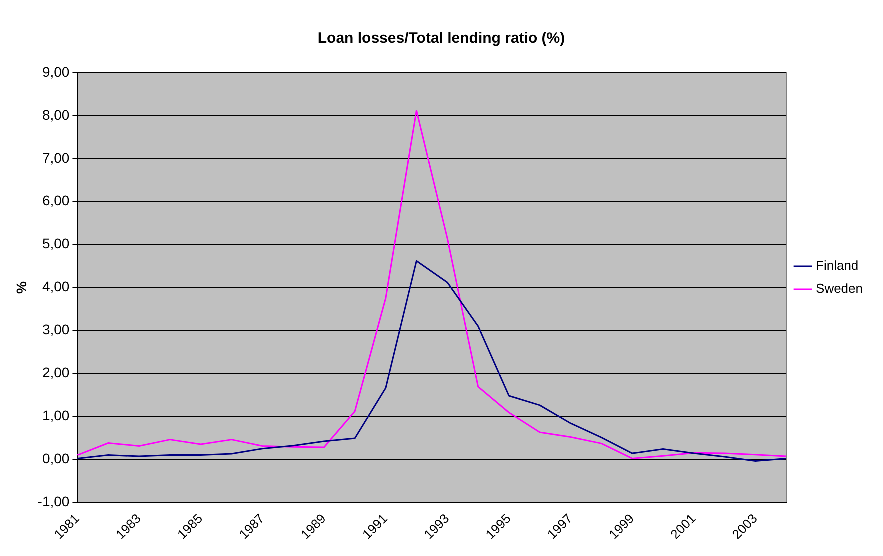 This screenshot has height=556, width=883. What do you see at coordinates (56, 114) in the screenshot?
I see `y-tick-label: 8,00` at bounding box center [56, 114].